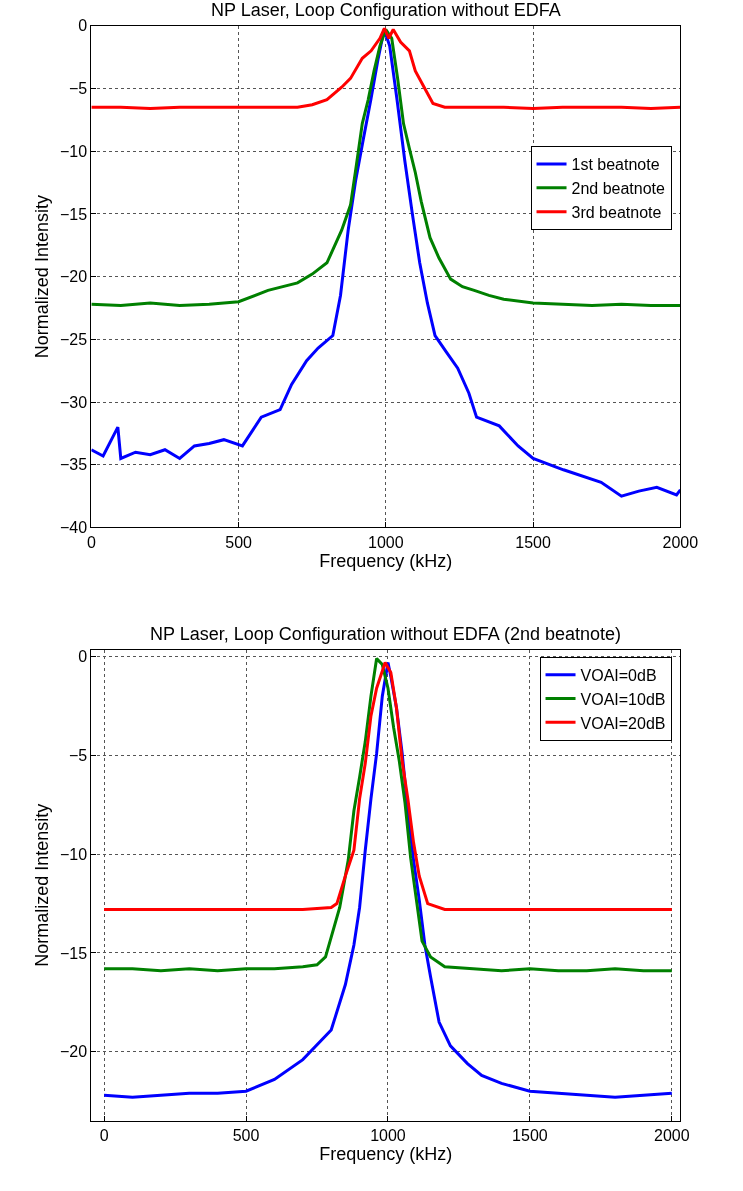 This screenshot has width=743, height=1191. What do you see at coordinates (104, 1136) in the screenshot?
I see `x-tick-label: 0` at bounding box center [104, 1136].